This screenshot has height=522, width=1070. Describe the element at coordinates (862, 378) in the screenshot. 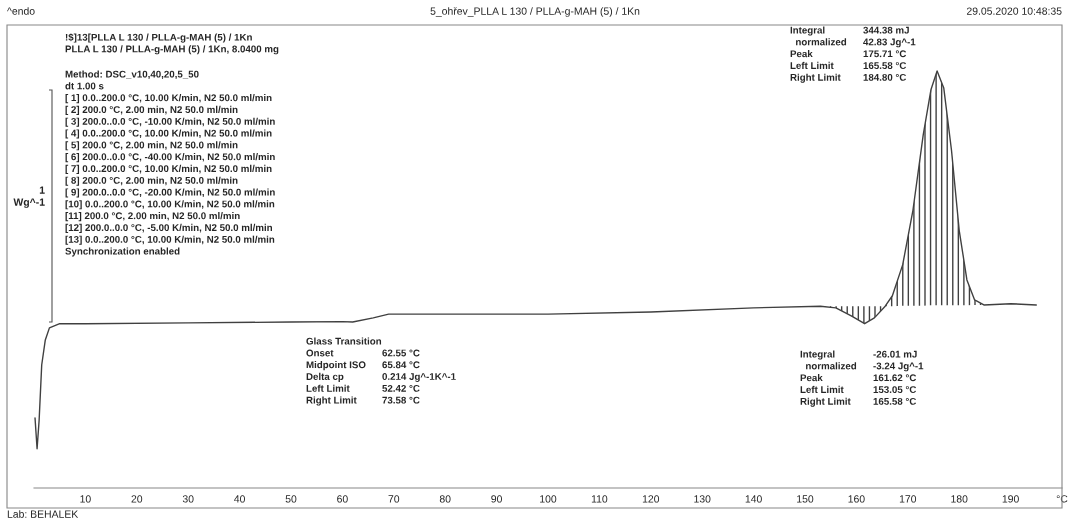

I see `text: Integral -26.01 mJ normalized -3.24 Jg^-1 Peak 161.62 °C Left Limit 153.05 °C Right Limit 165.58 °C` at that location.